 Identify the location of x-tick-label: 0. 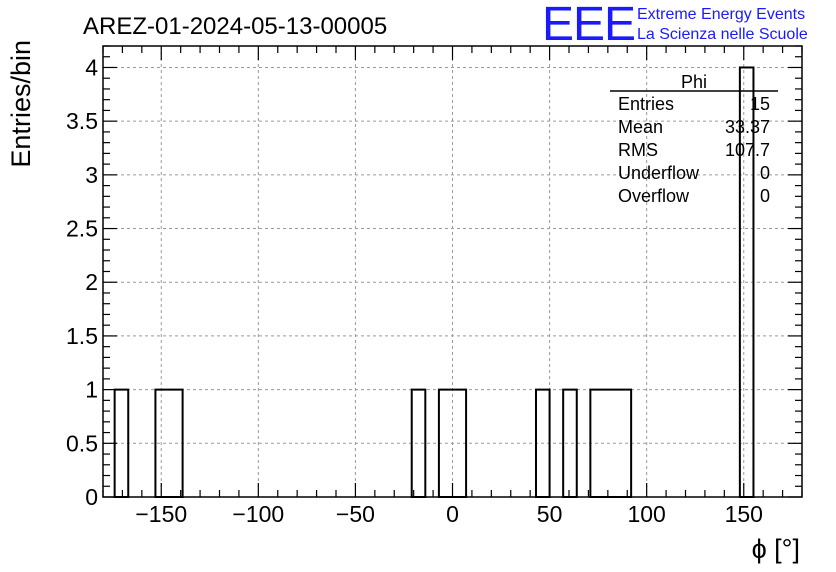
(452, 514).